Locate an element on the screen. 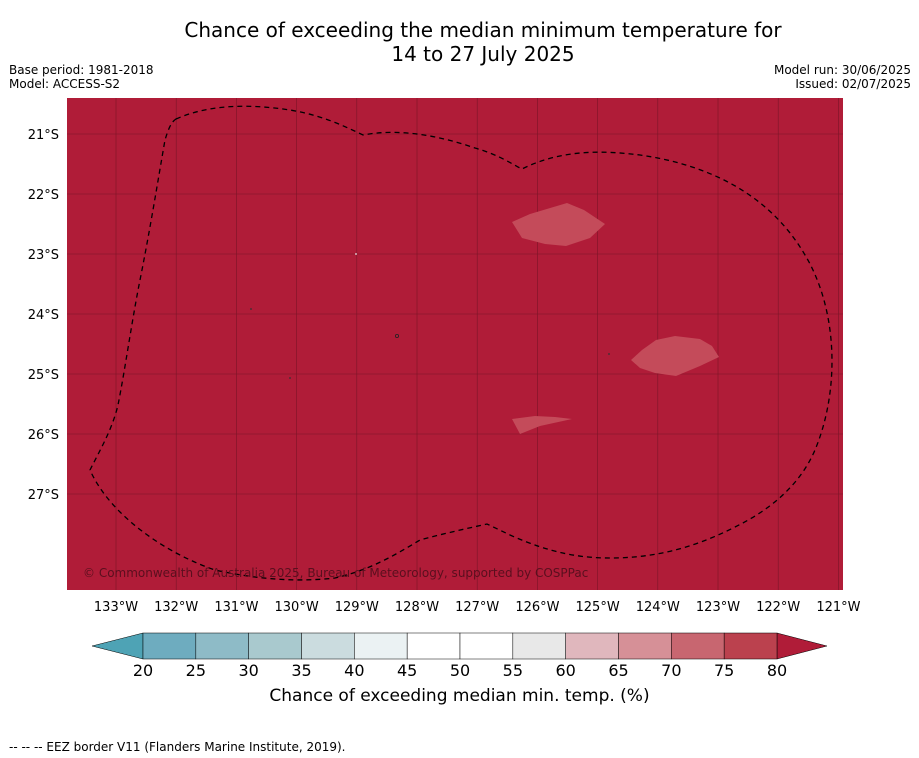 The height and width of the screenshot is (758, 919). lat-tick-label: 24°S is located at coordinates (43, 315).